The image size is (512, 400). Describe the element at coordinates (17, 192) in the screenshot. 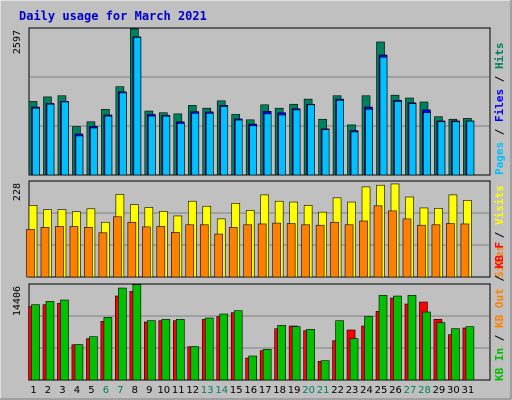

I see `middle-ymax-label: 228` at that location.